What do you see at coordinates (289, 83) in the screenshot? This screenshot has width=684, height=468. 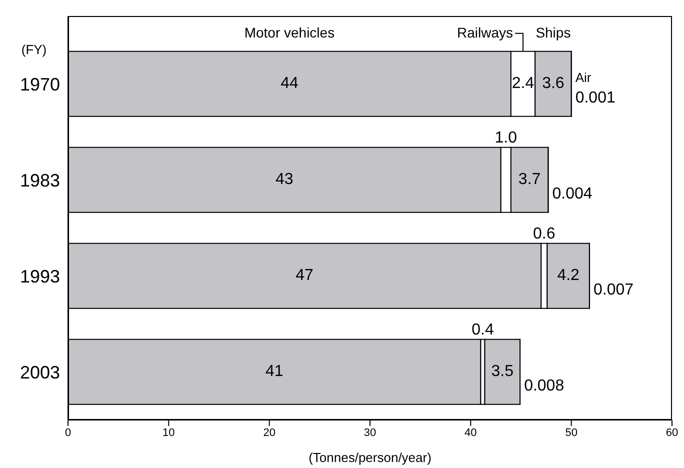 I see `data-label: 44` at bounding box center [289, 83].